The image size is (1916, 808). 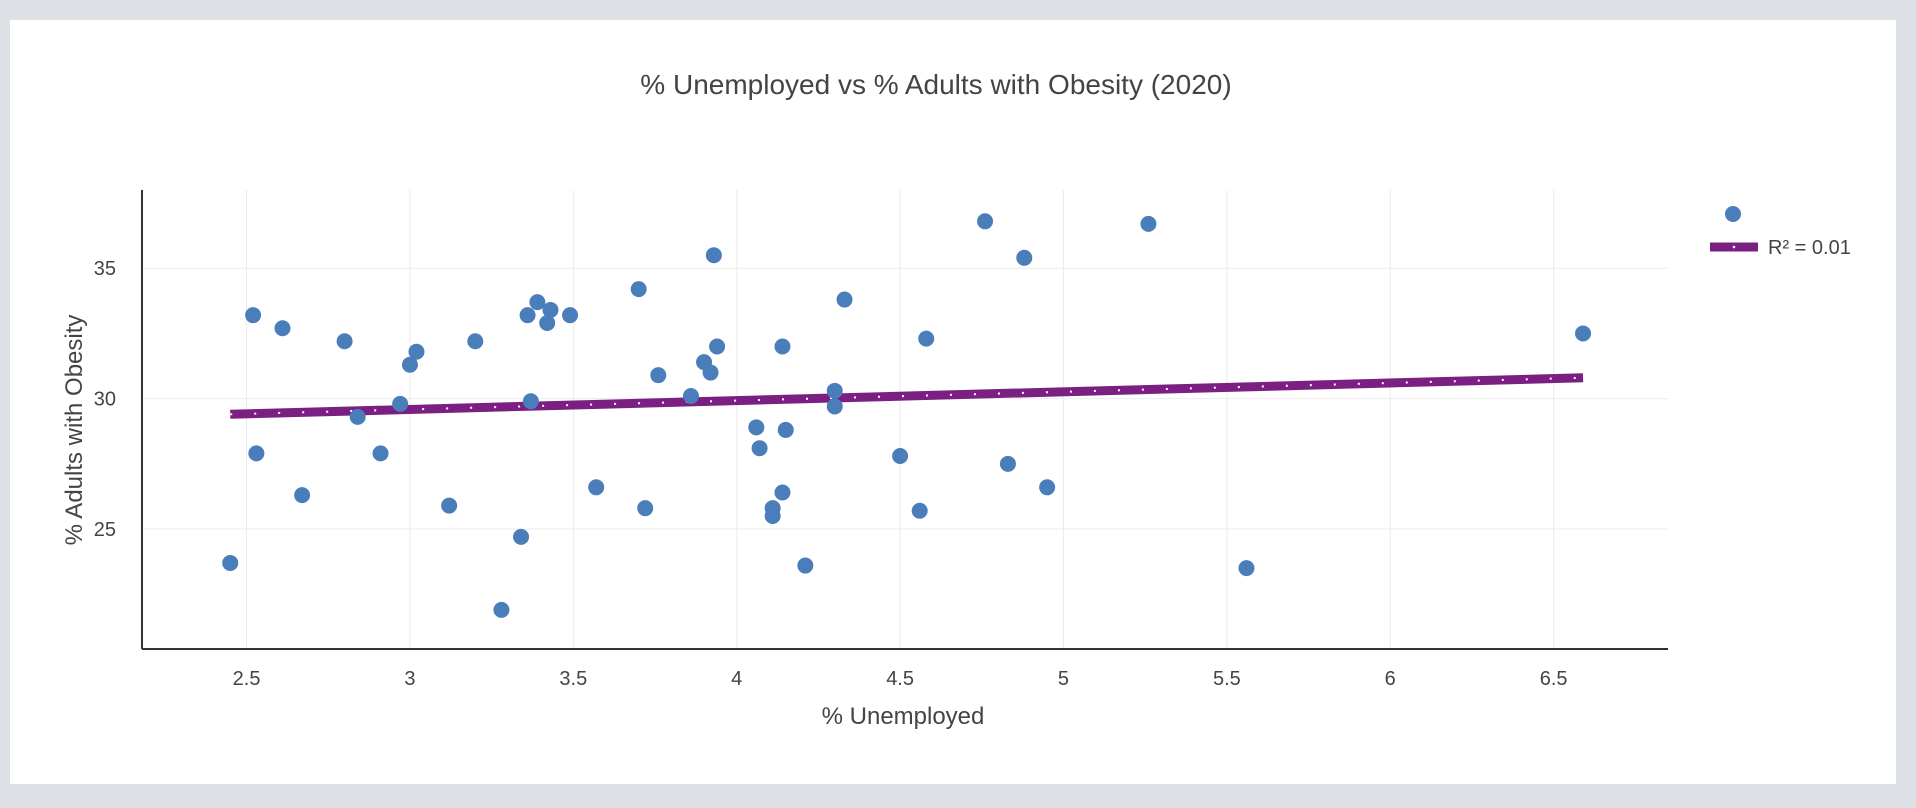 I want to click on trendline-layer, so click(x=907, y=396).